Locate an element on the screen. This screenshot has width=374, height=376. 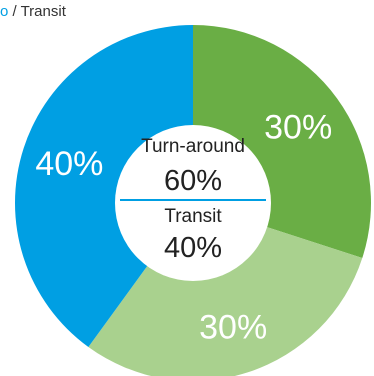
legend-fragment: o / Transit is located at coordinates (33, 11).